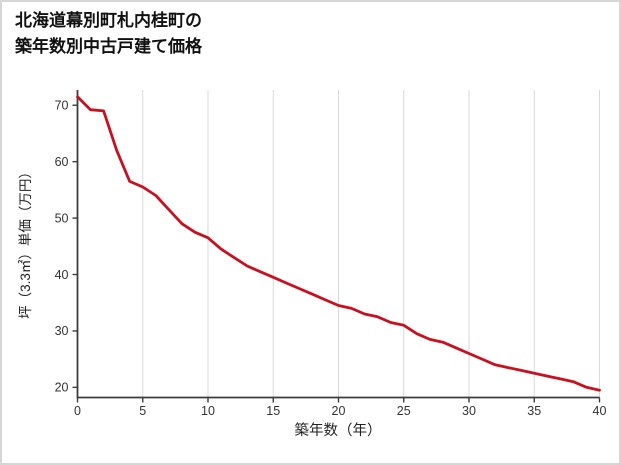 This screenshot has height=465, width=621. What do you see at coordinates (339, 411) in the screenshot?
I see `x-tick-label: 20` at bounding box center [339, 411].